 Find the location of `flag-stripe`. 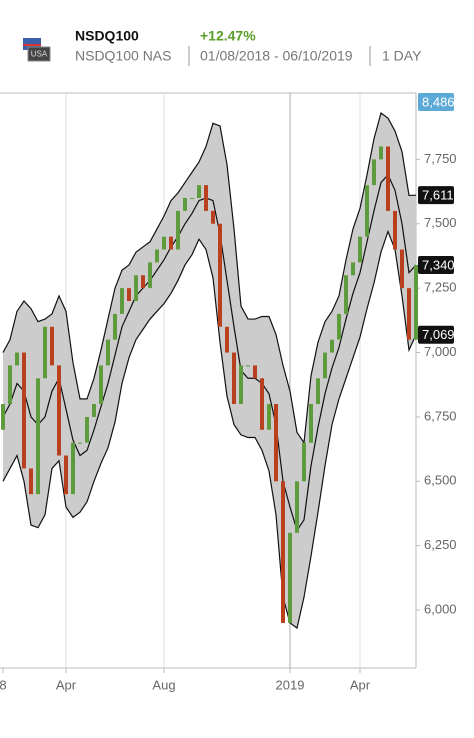

flag-stripe is located at coordinates (32, 45).